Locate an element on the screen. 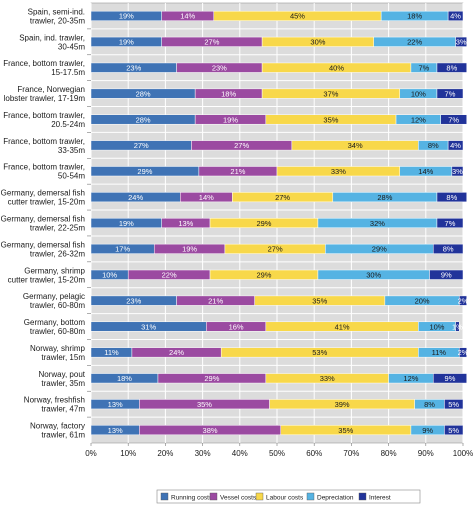  category-label: Norway, factory is located at coordinates (57, 426).